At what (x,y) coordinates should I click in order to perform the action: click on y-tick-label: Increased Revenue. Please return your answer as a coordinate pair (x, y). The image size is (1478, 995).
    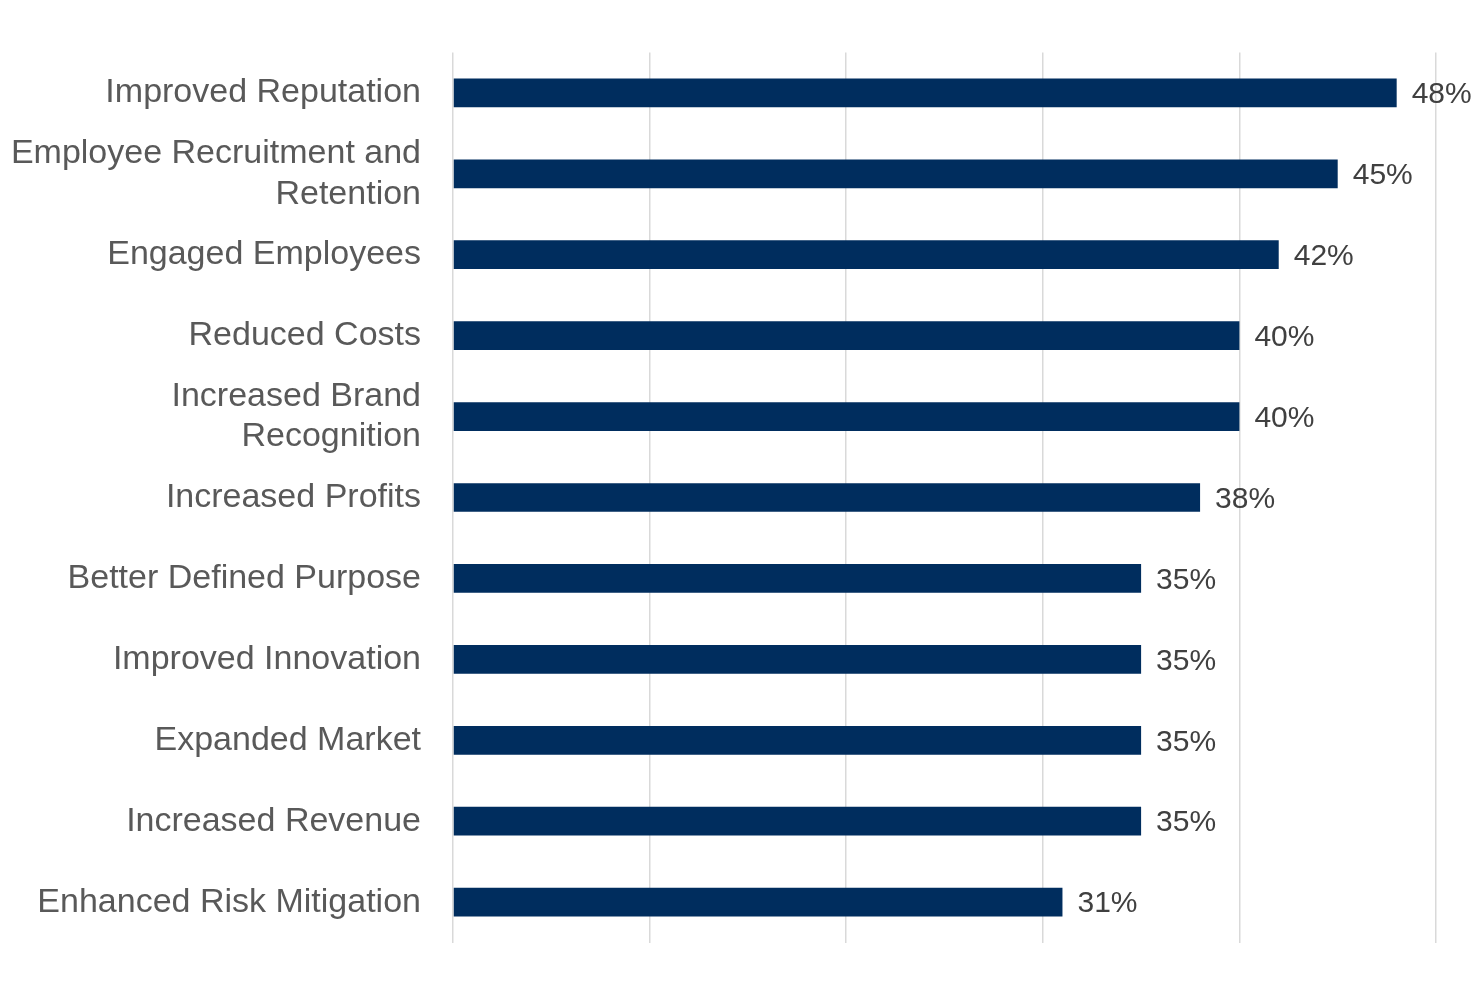
    Looking at the image, I should click on (273, 818).